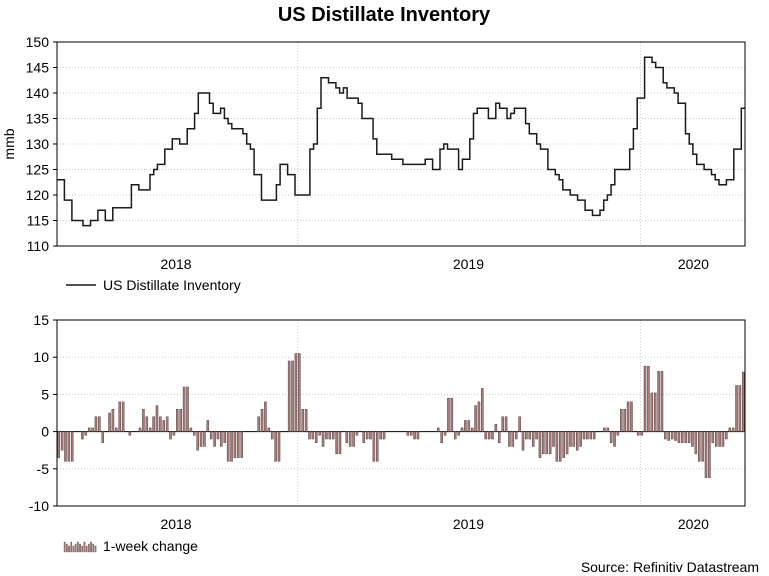 This screenshot has width=769, height=576. Describe the element at coordinates (38, 221) in the screenshot. I see `y-tick-label: 115` at that location.